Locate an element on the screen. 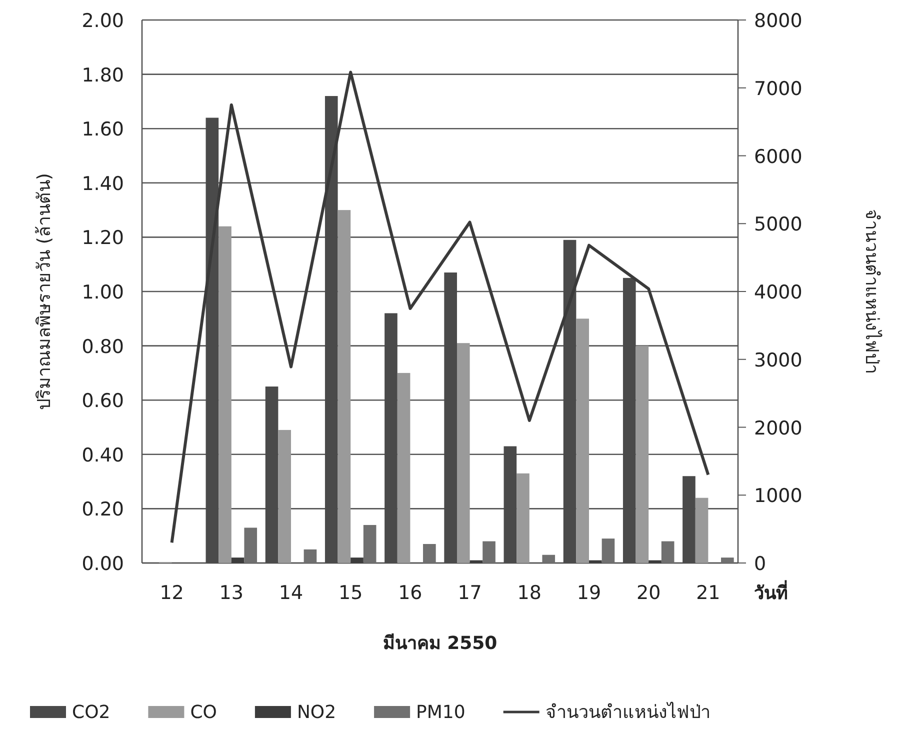 This screenshot has width=922, height=743. x-tick-label: 20 is located at coordinates (648, 593).